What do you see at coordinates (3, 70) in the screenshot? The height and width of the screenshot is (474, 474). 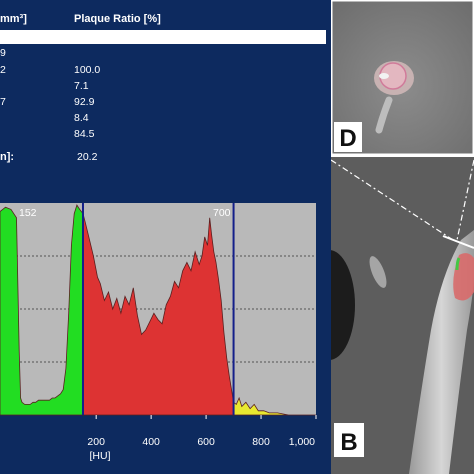 I see `row-label: 2` at bounding box center [3, 70].